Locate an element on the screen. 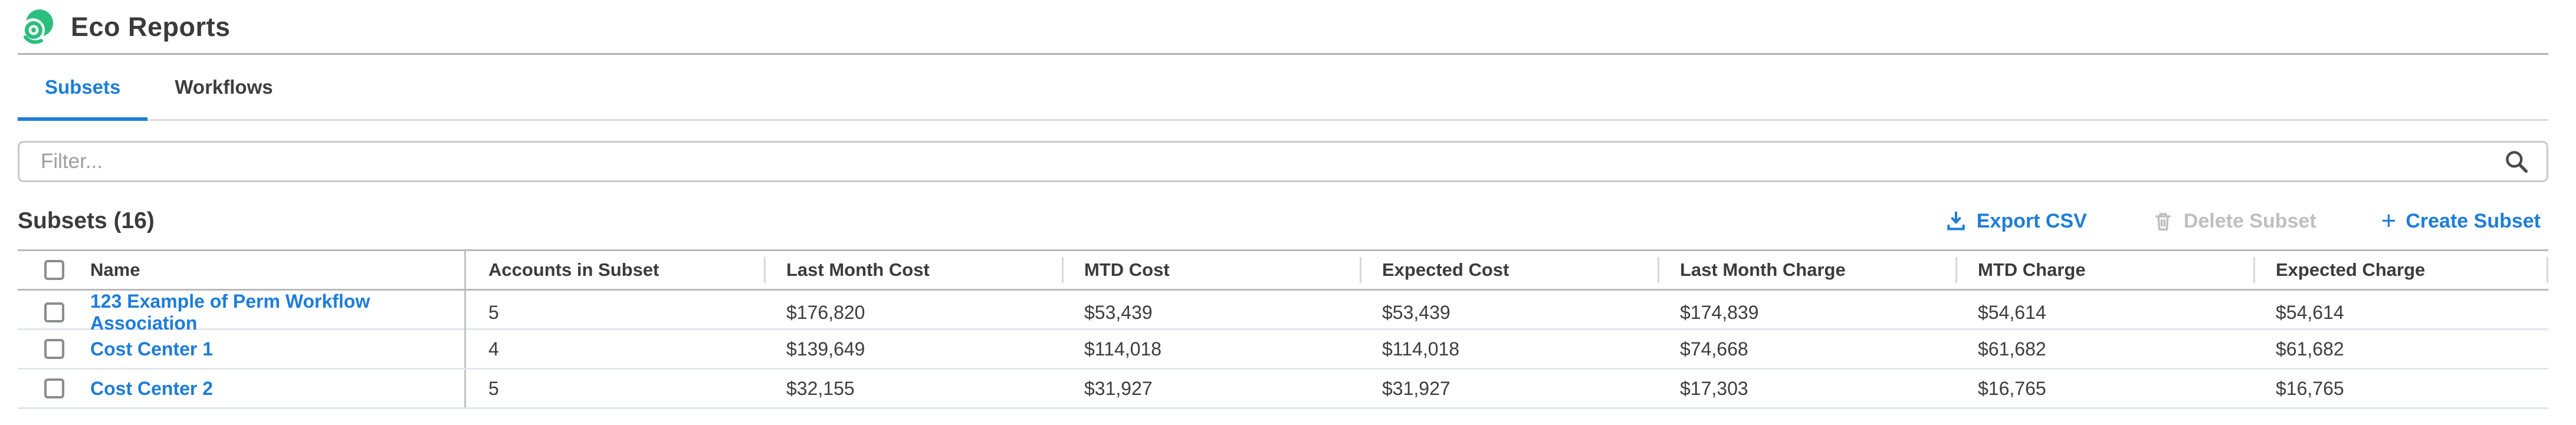 The width and height of the screenshot is (2576, 425). filter-input is located at coordinates (1283, 161).